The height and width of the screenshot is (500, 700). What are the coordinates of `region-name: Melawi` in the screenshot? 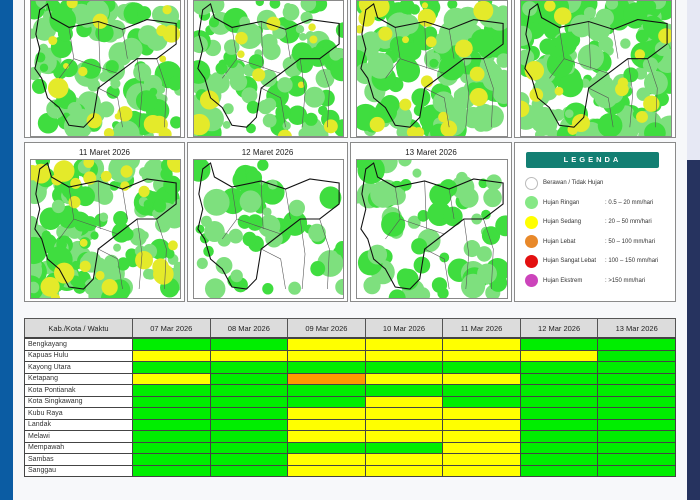 It's located at (78, 436).